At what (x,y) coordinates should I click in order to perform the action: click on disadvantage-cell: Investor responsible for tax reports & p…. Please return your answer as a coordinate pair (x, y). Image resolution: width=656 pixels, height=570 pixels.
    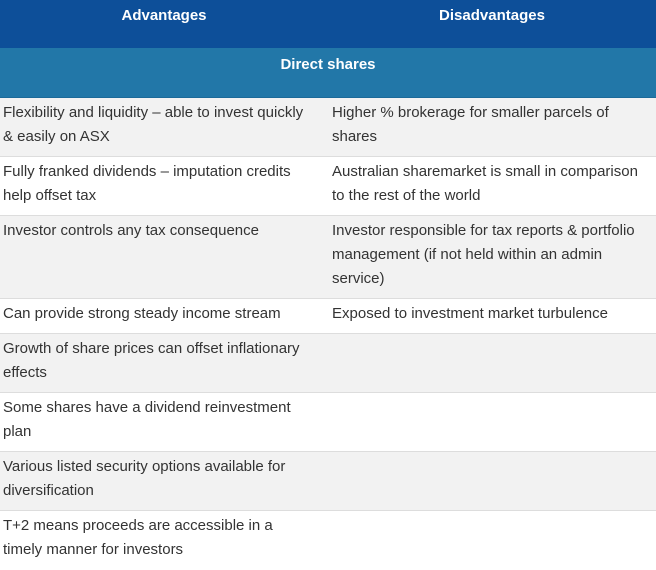
    Looking at the image, I should click on (492, 257).